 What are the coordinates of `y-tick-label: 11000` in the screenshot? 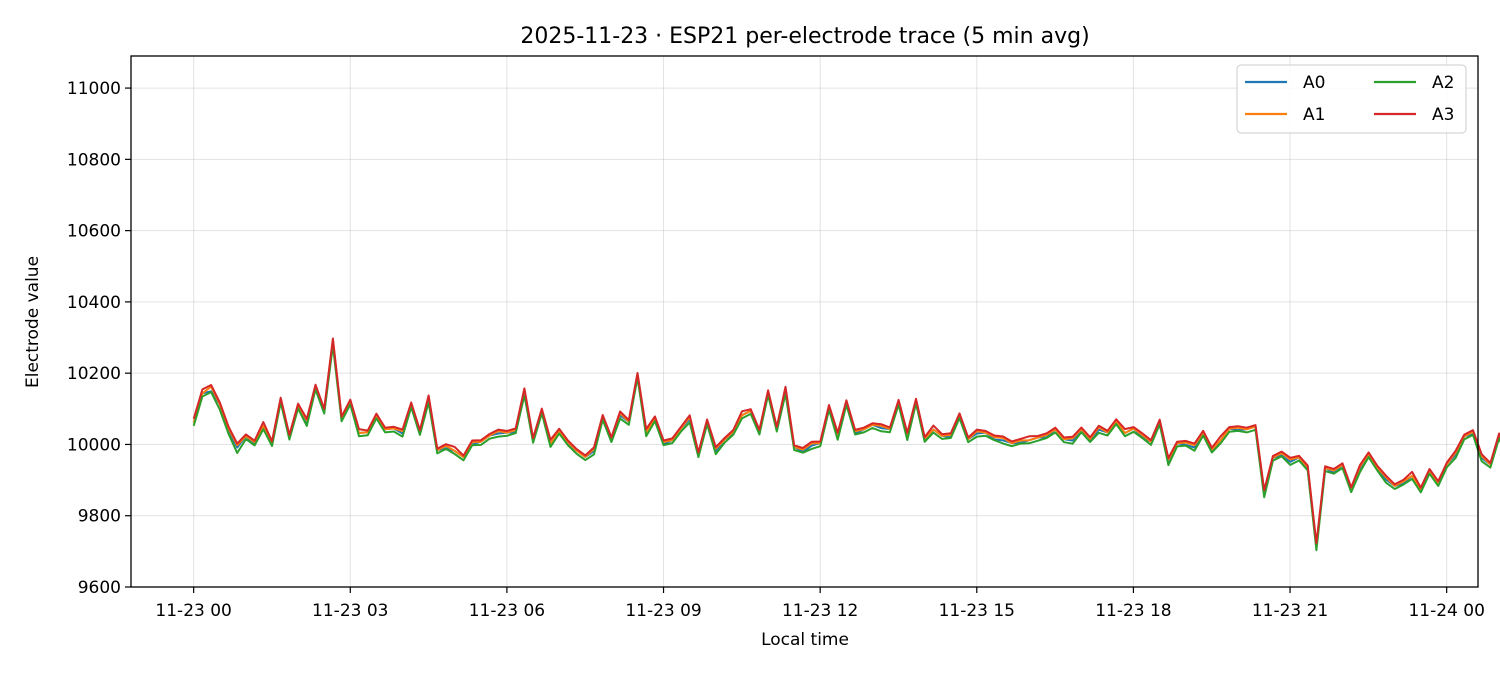 It's located at (94, 89).